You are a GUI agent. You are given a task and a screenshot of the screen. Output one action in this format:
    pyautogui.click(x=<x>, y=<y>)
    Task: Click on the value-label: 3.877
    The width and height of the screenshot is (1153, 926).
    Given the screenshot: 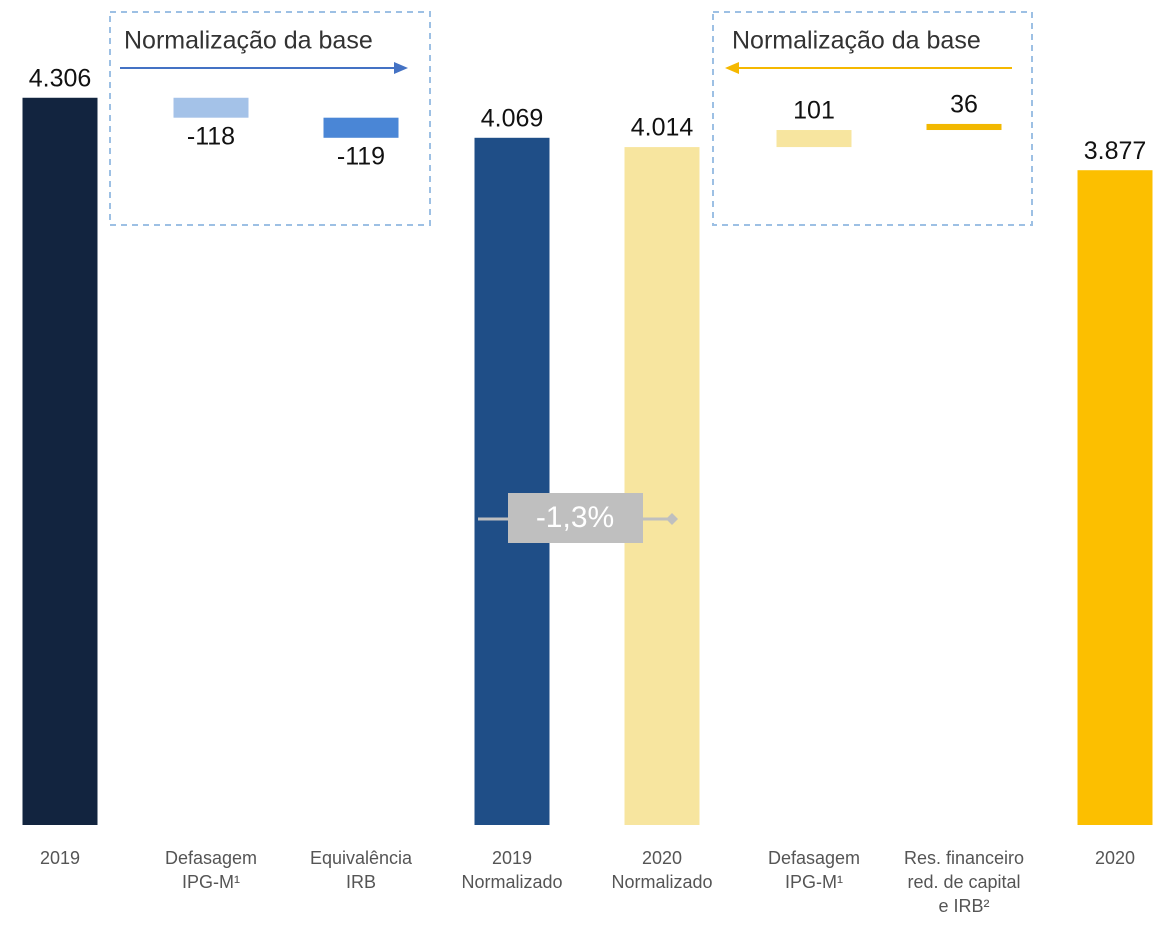 What is the action you would take?
    pyautogui.click(x=1115, y=151)
    